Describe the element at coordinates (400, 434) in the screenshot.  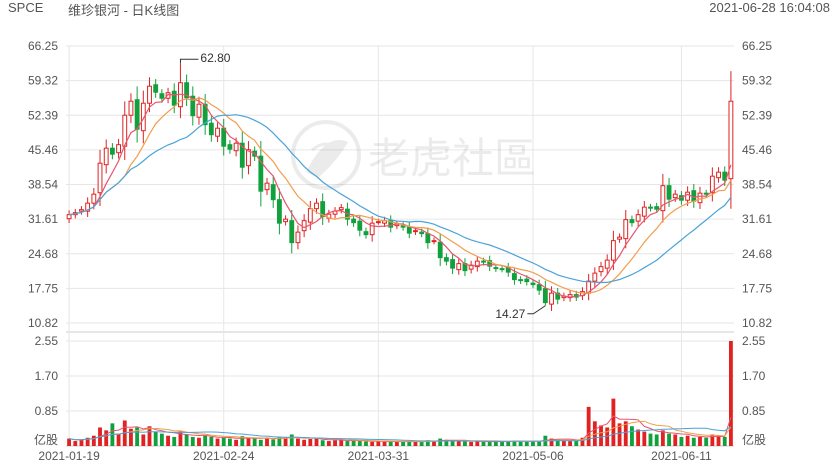
I see `volume-ma20-line` at that location.